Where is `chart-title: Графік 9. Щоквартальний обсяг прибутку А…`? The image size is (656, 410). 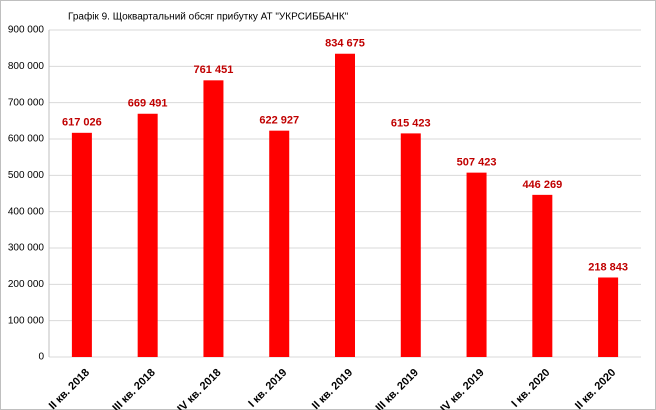 chart-title: Графік 9. Щоквартальний обсяг прибутку А… is located at coordinates (208, 17).